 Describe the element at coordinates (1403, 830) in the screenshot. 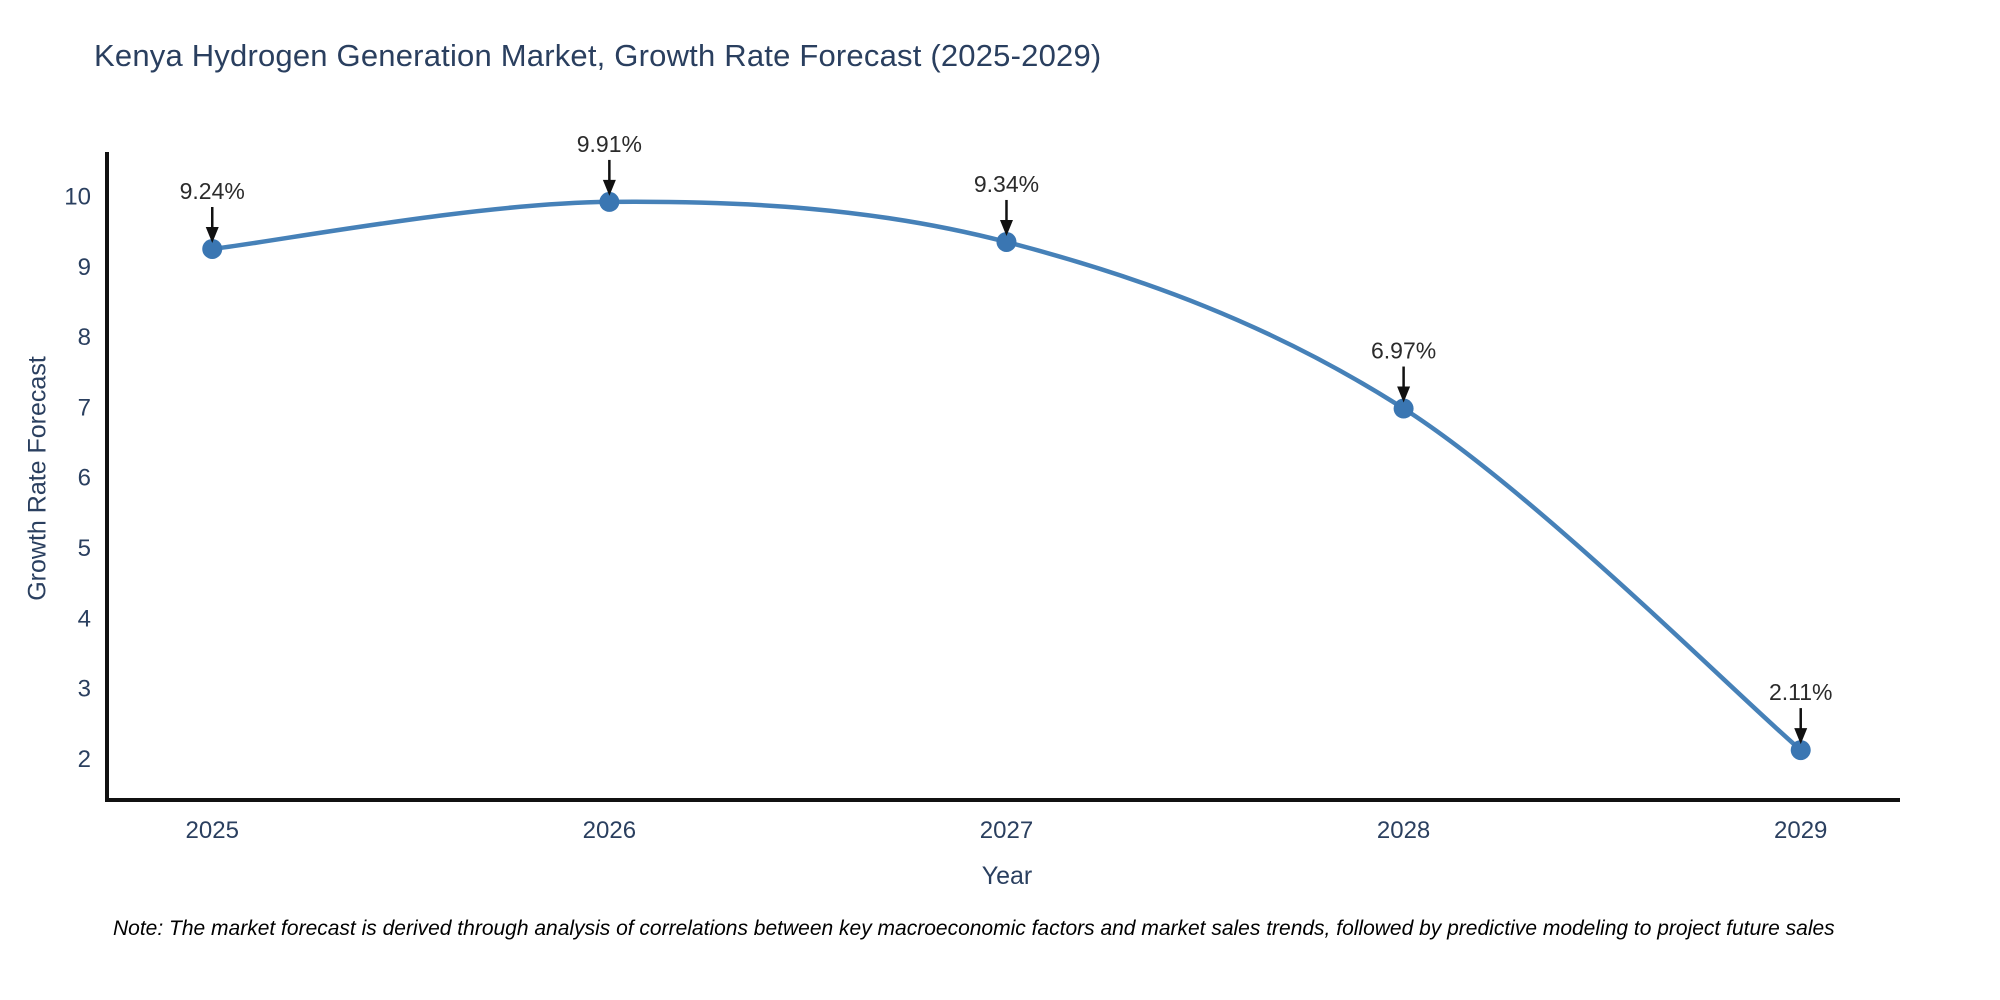

I see `x-tick-label: 2028` at that location.